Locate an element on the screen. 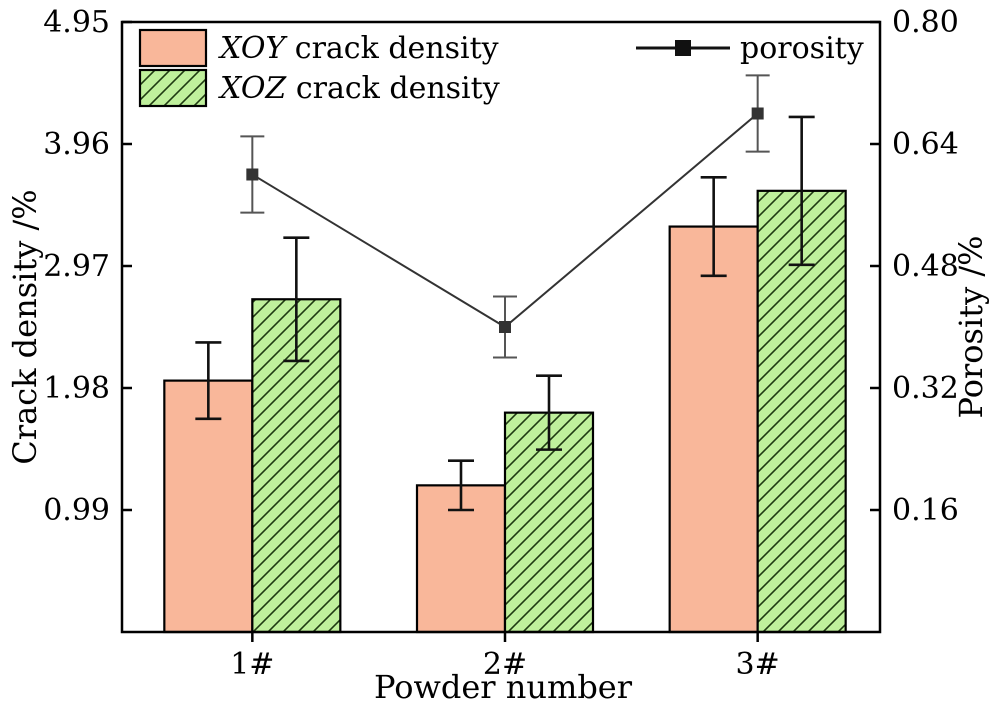  legend-line-marker is located at coordinates (683, 48).